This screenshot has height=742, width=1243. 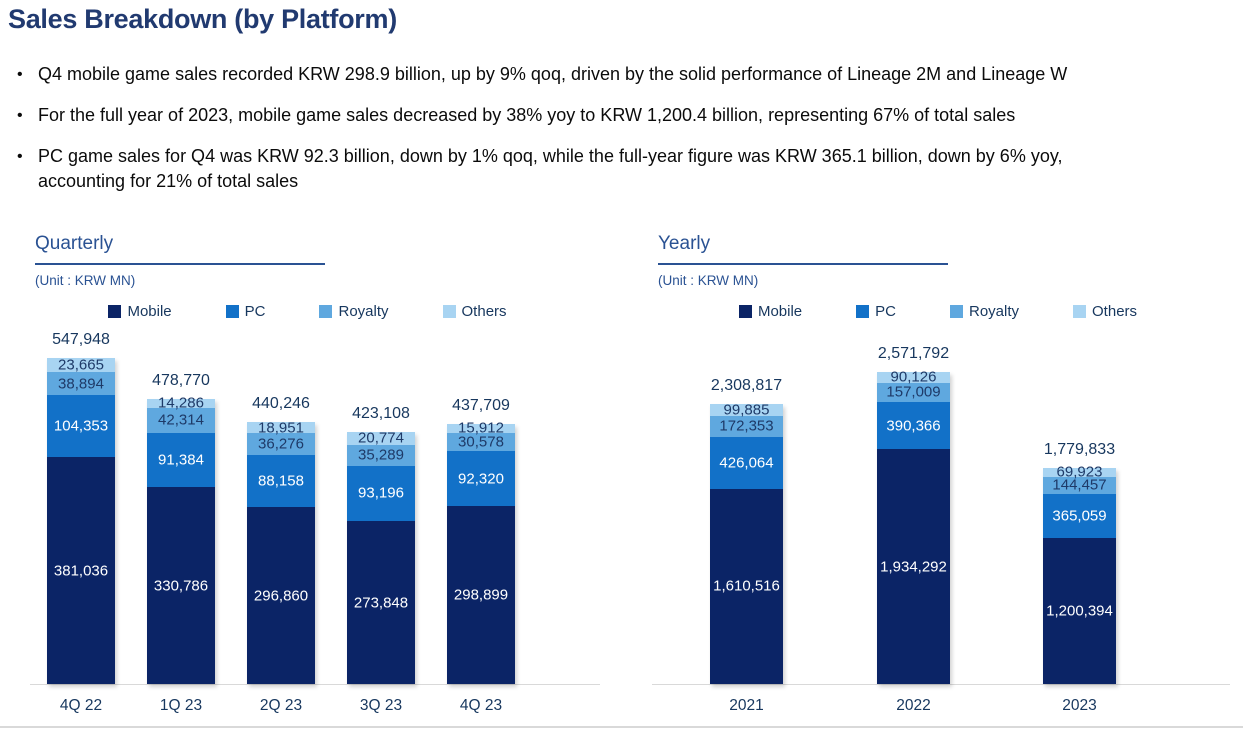 I want to click on bar-group: 381,036 104,353 38,894 23,665 547,948 4Q 22, so click(x=81, y=522).